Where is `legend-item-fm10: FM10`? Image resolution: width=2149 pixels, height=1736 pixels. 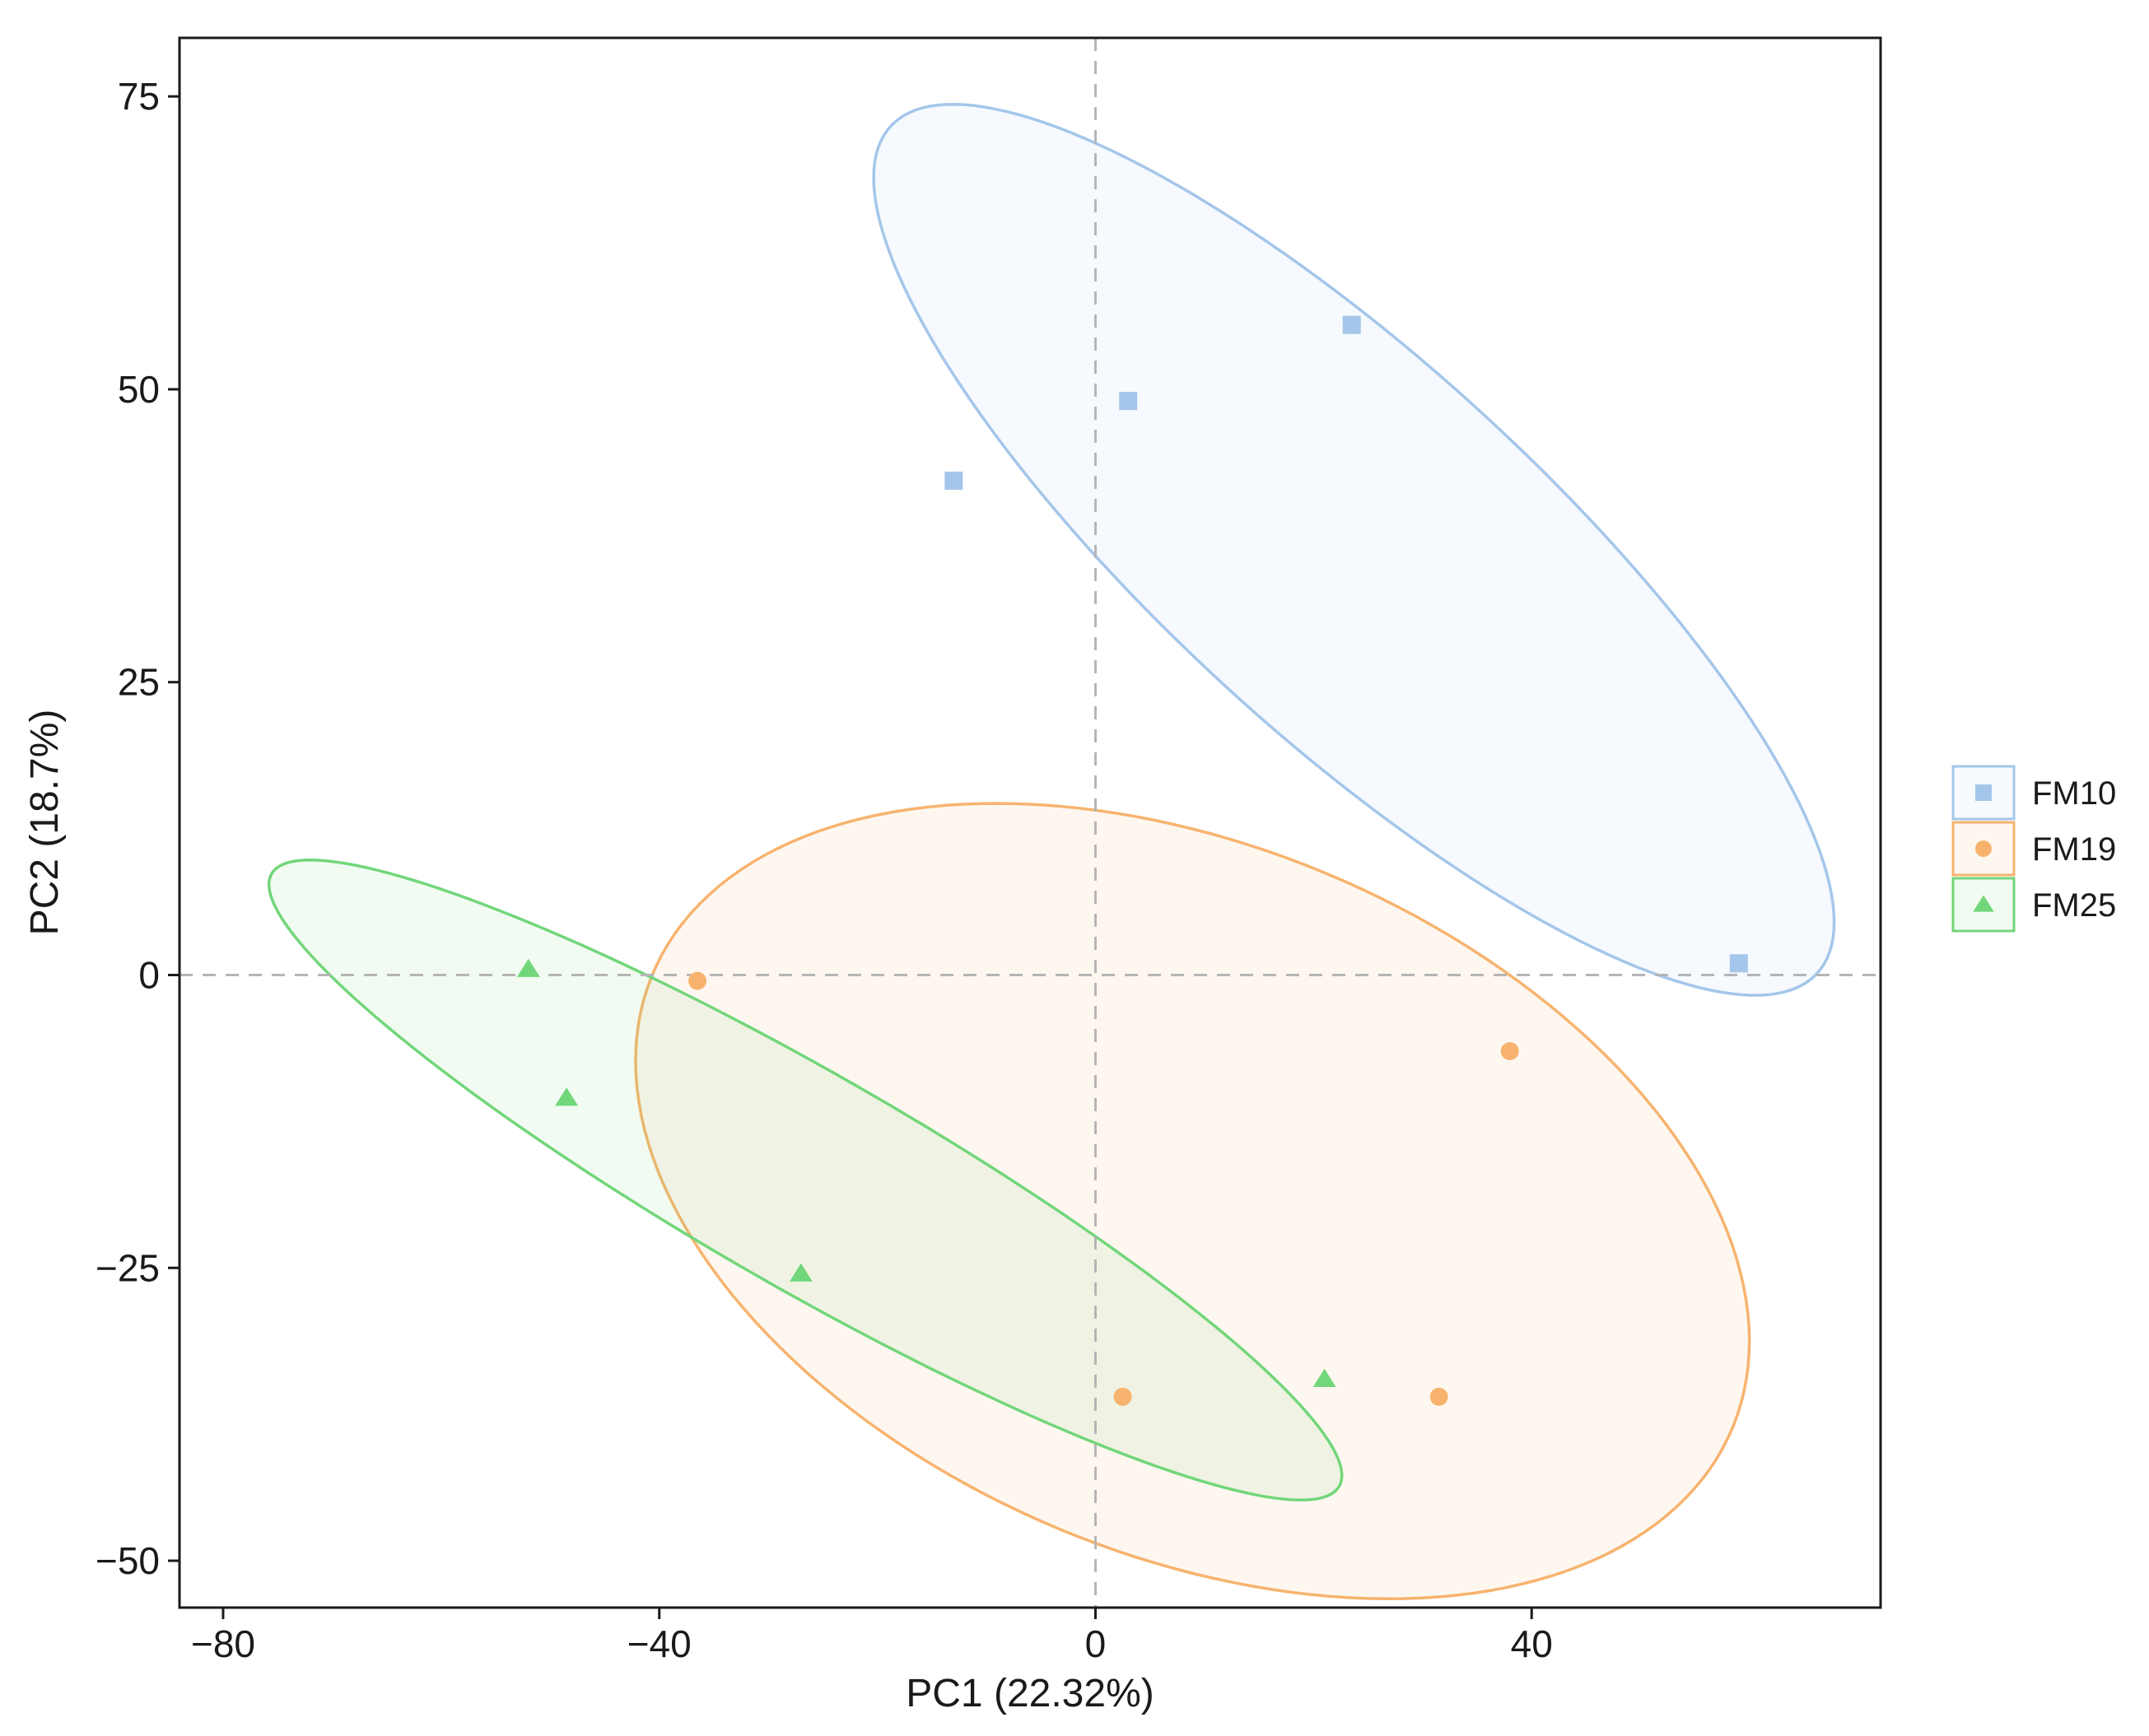
legend-item-fm10: FM10 is located at coordinates (2034, 793).